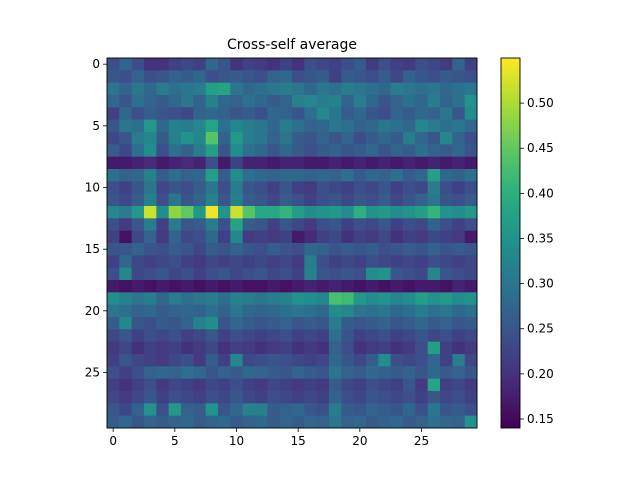  I want to click on x-tick-label: 0, so click(113, 441).